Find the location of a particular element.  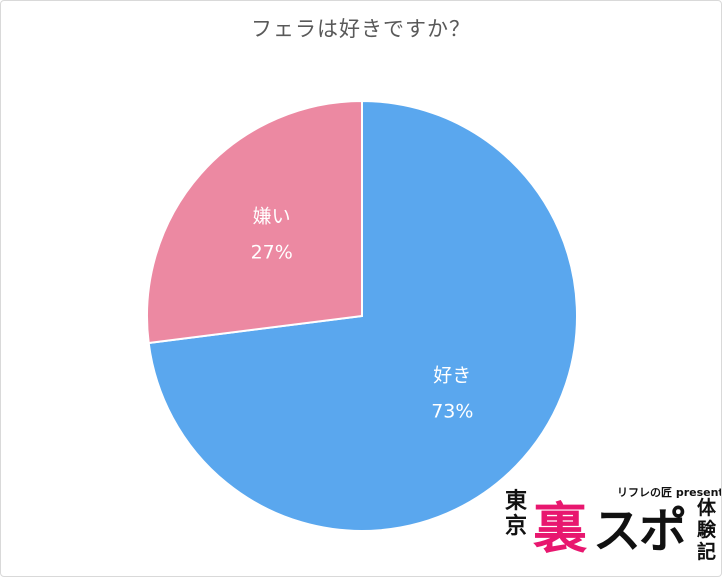

logo-ura: 裏 is located at coordinates (560, 528).